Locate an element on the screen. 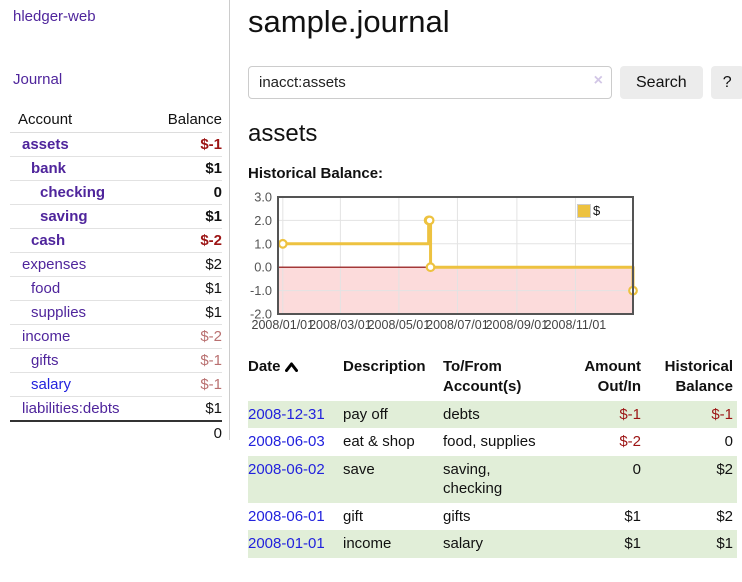 The width and height of the screenshot is (742, 582). balance-value: 0 is located at coordinates (186, 192).